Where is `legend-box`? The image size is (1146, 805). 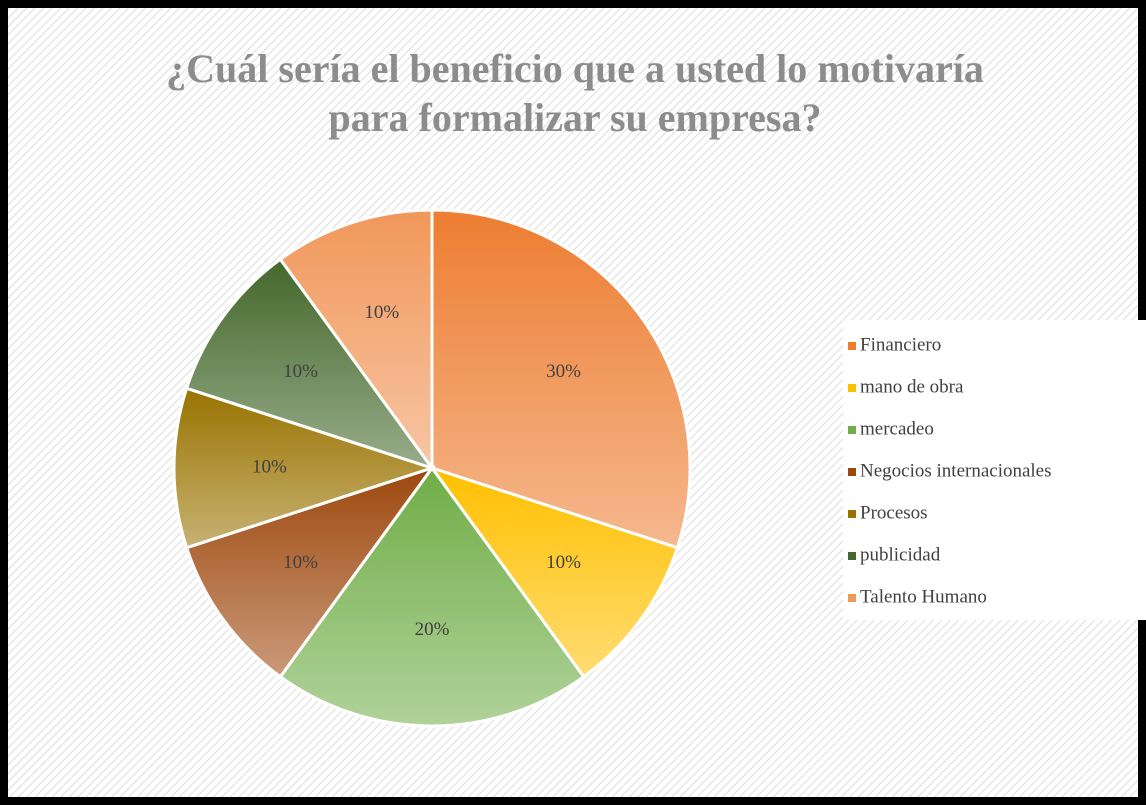 legend-box is located at coordinates (994, 470).